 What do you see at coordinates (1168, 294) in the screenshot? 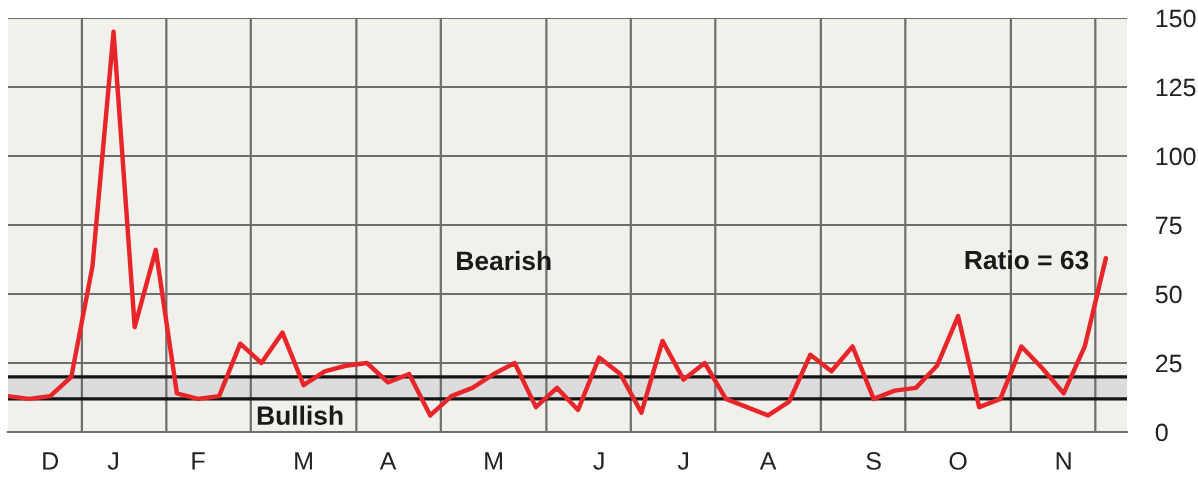
I see `y-tick-label: 50` at bounding box center [1168, 294].